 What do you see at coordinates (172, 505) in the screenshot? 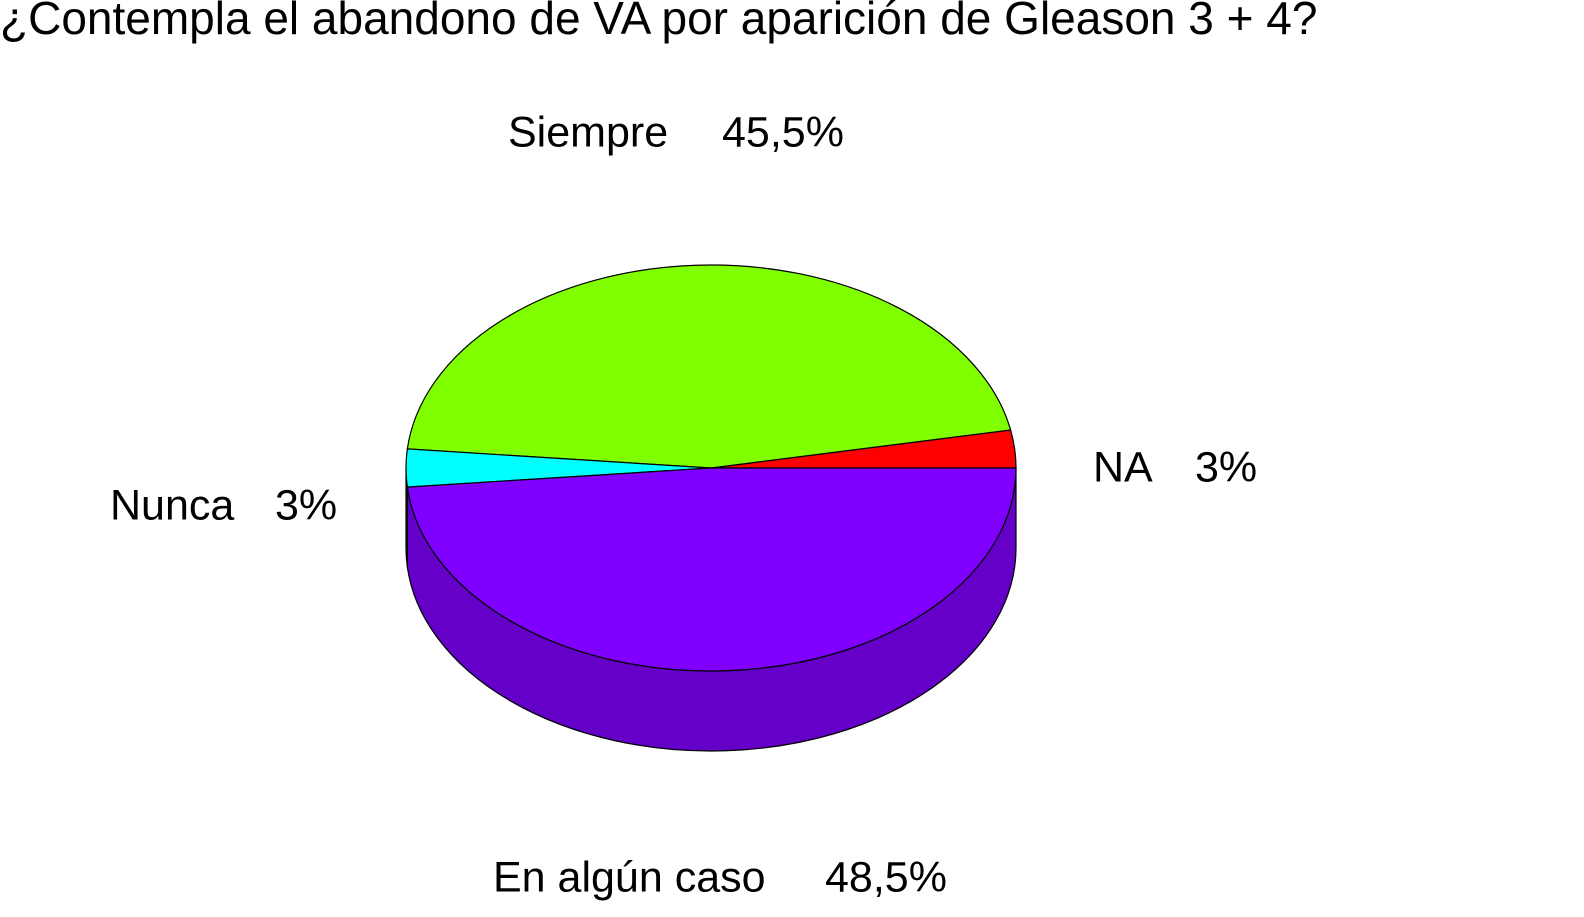
I see `slice-label: Nunca` at bounding box center [172, 505].